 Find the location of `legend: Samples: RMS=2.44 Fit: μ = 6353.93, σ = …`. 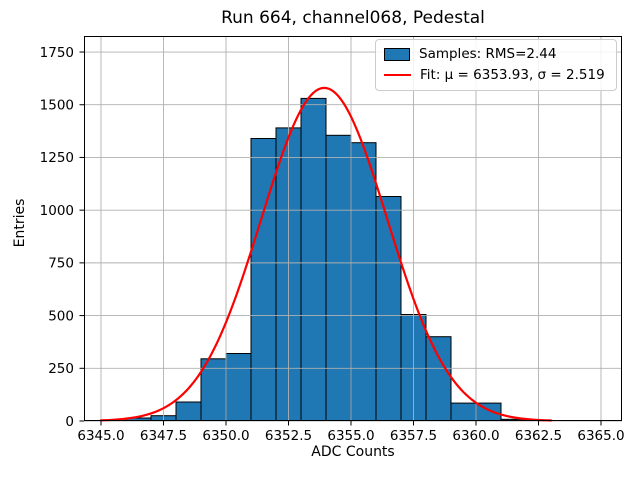

legend: Samples: RMS=2.44 Fit: μ = 6353.93, σ = … is located at coordinates (496, 65).